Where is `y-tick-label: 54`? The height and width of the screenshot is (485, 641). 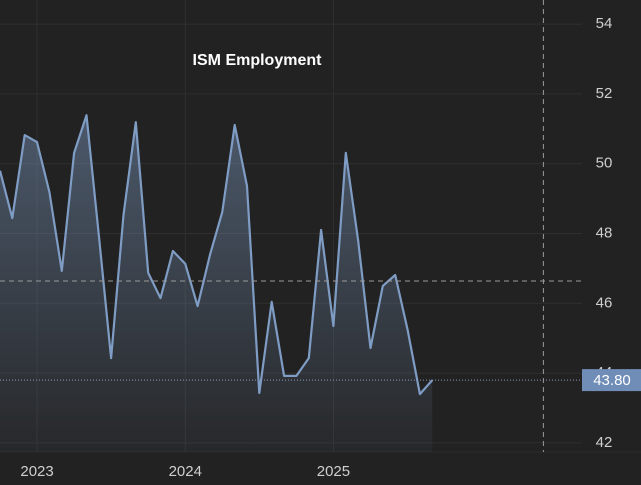 y-tick-label: 54 is located at coordinates (604, 23).